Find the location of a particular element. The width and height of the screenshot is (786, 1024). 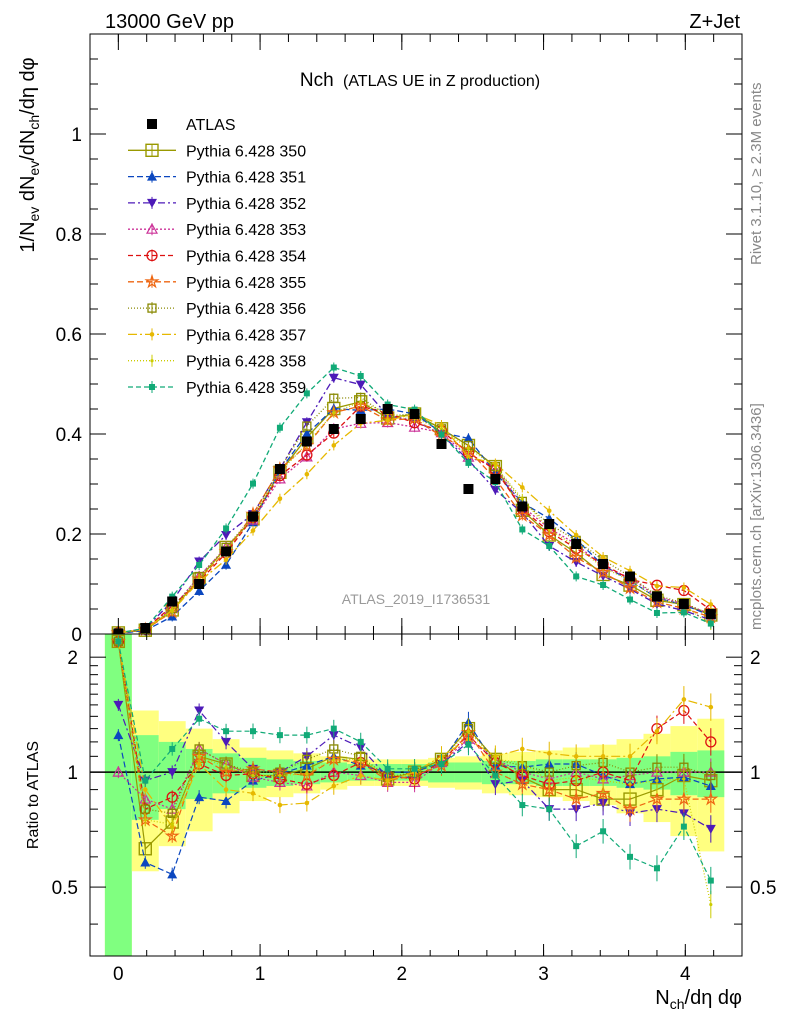

legend-label: Pythia 6.428 359 is located at coordinates (246, 388).